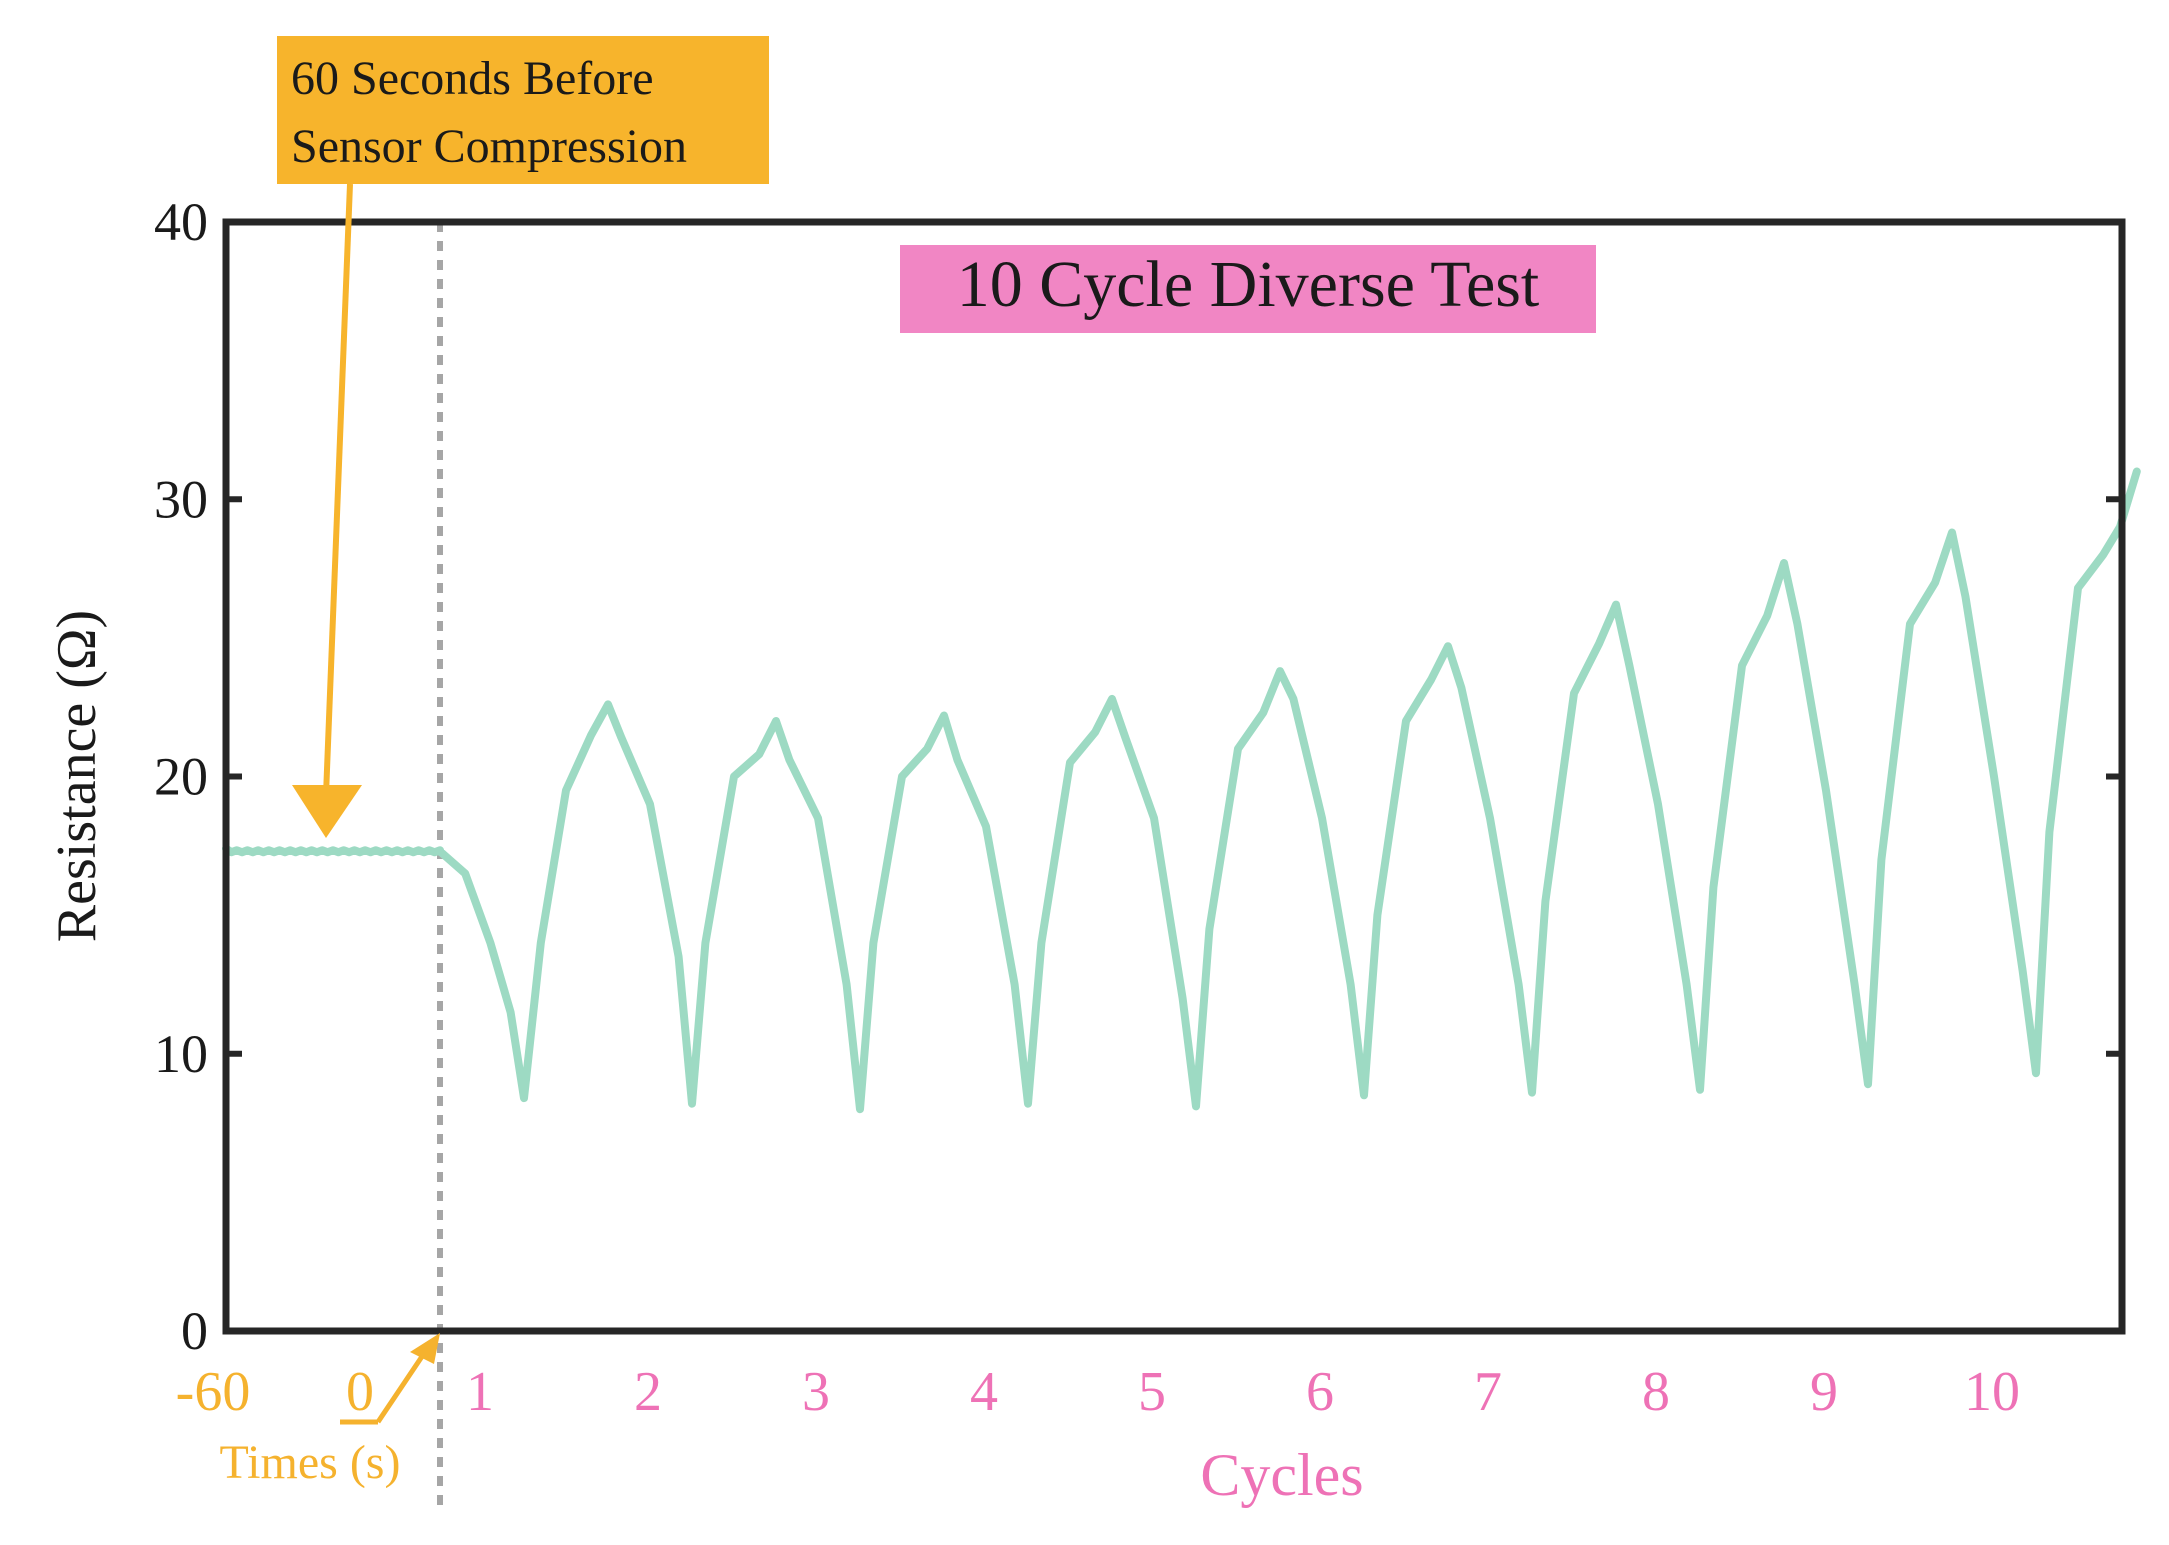  What do you see at coordinates (984, 1392) in the screenshot?
I see `cycle-tick-label: 4` at bounding box center [984, 1392].